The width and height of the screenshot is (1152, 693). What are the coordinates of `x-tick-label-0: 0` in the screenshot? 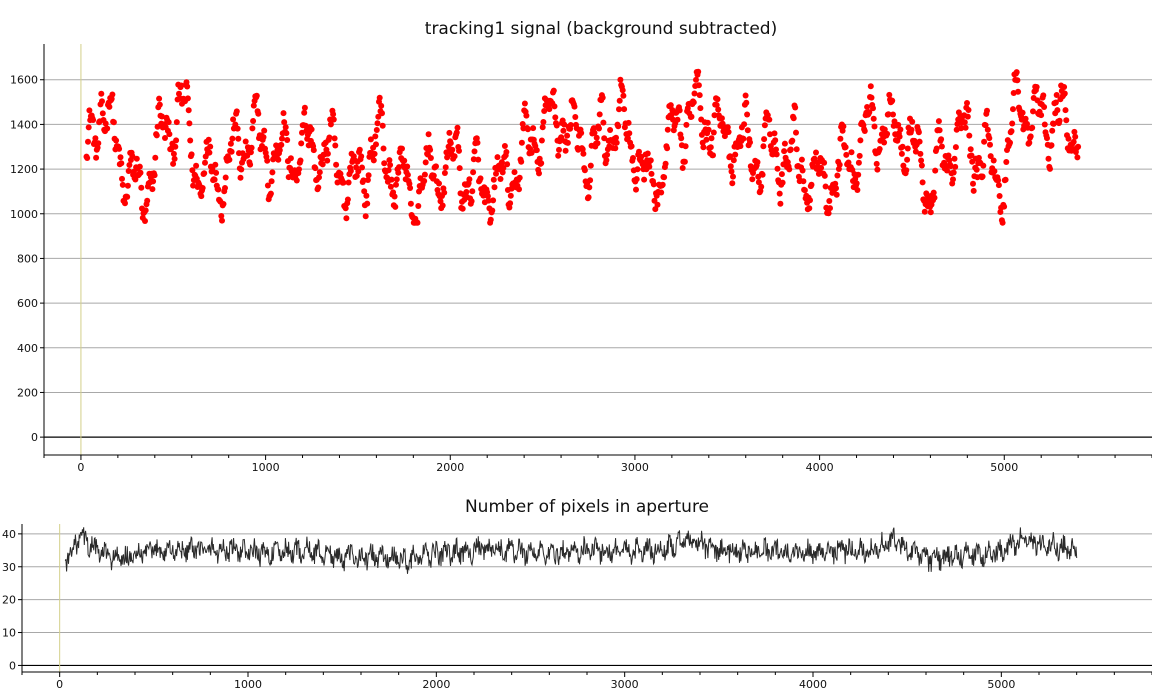 It's located at (80, 467).